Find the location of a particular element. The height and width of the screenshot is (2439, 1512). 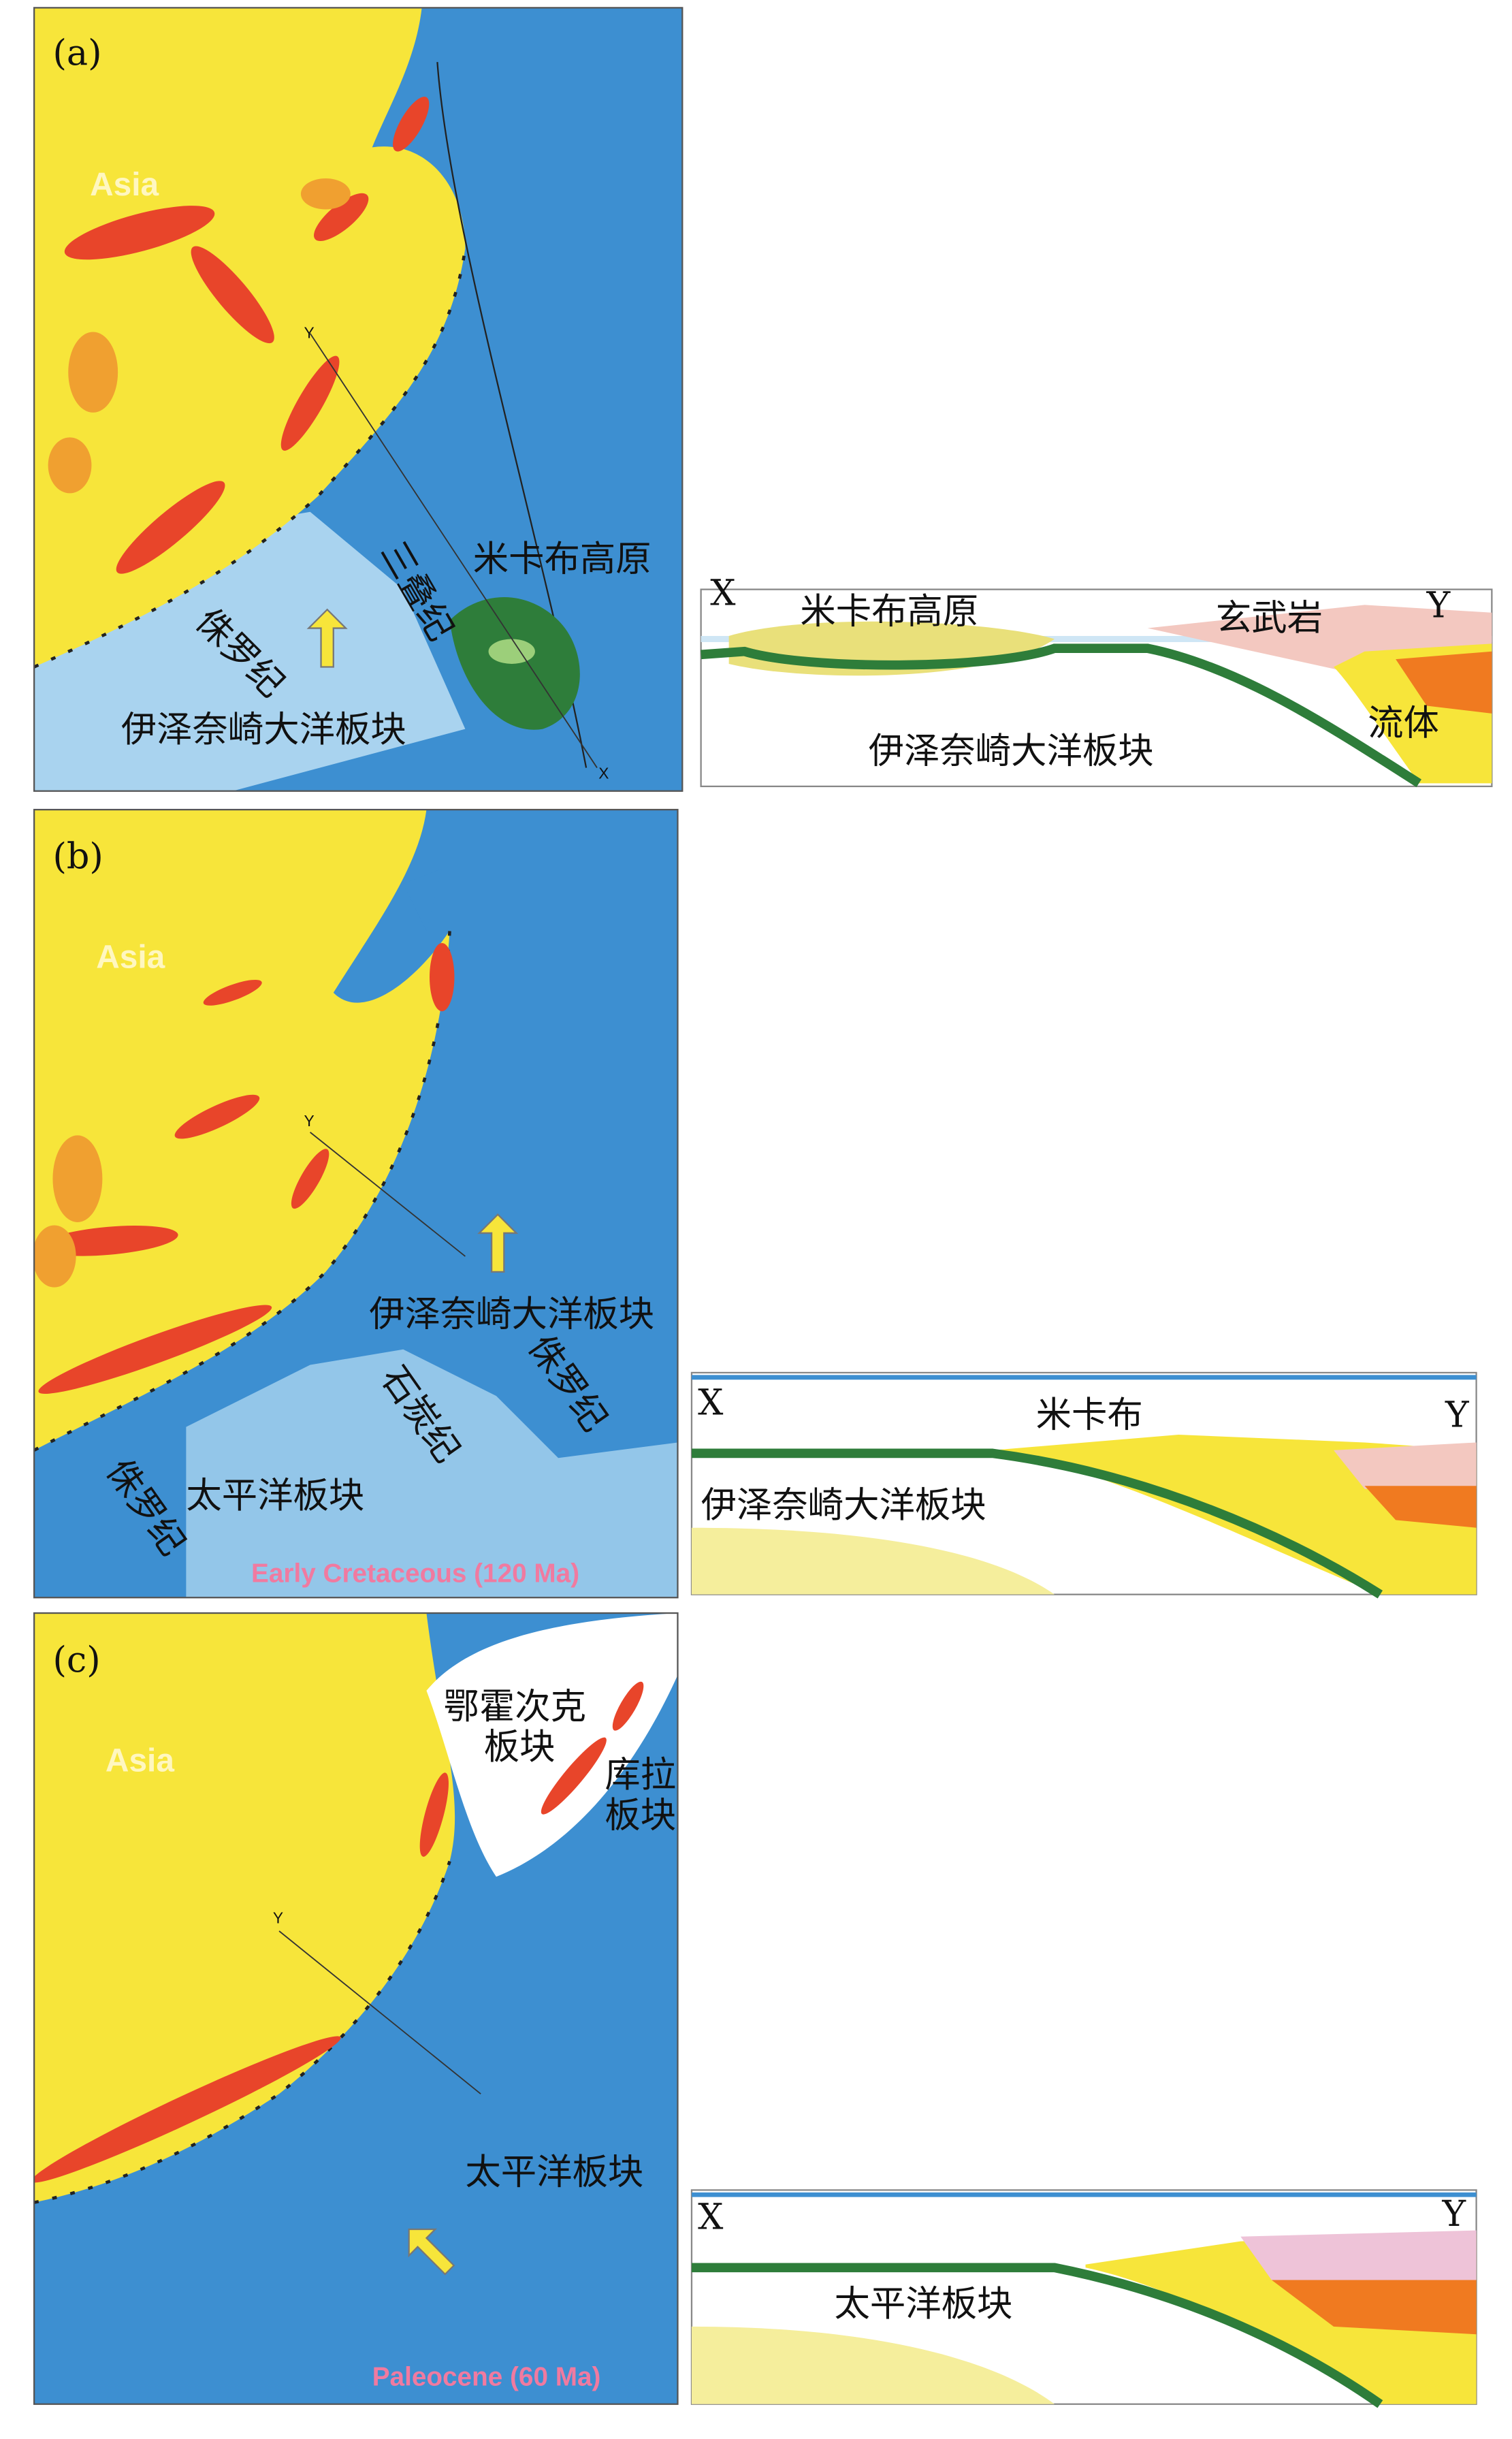

panel-label: (b) is located at coordinates (77, 857).